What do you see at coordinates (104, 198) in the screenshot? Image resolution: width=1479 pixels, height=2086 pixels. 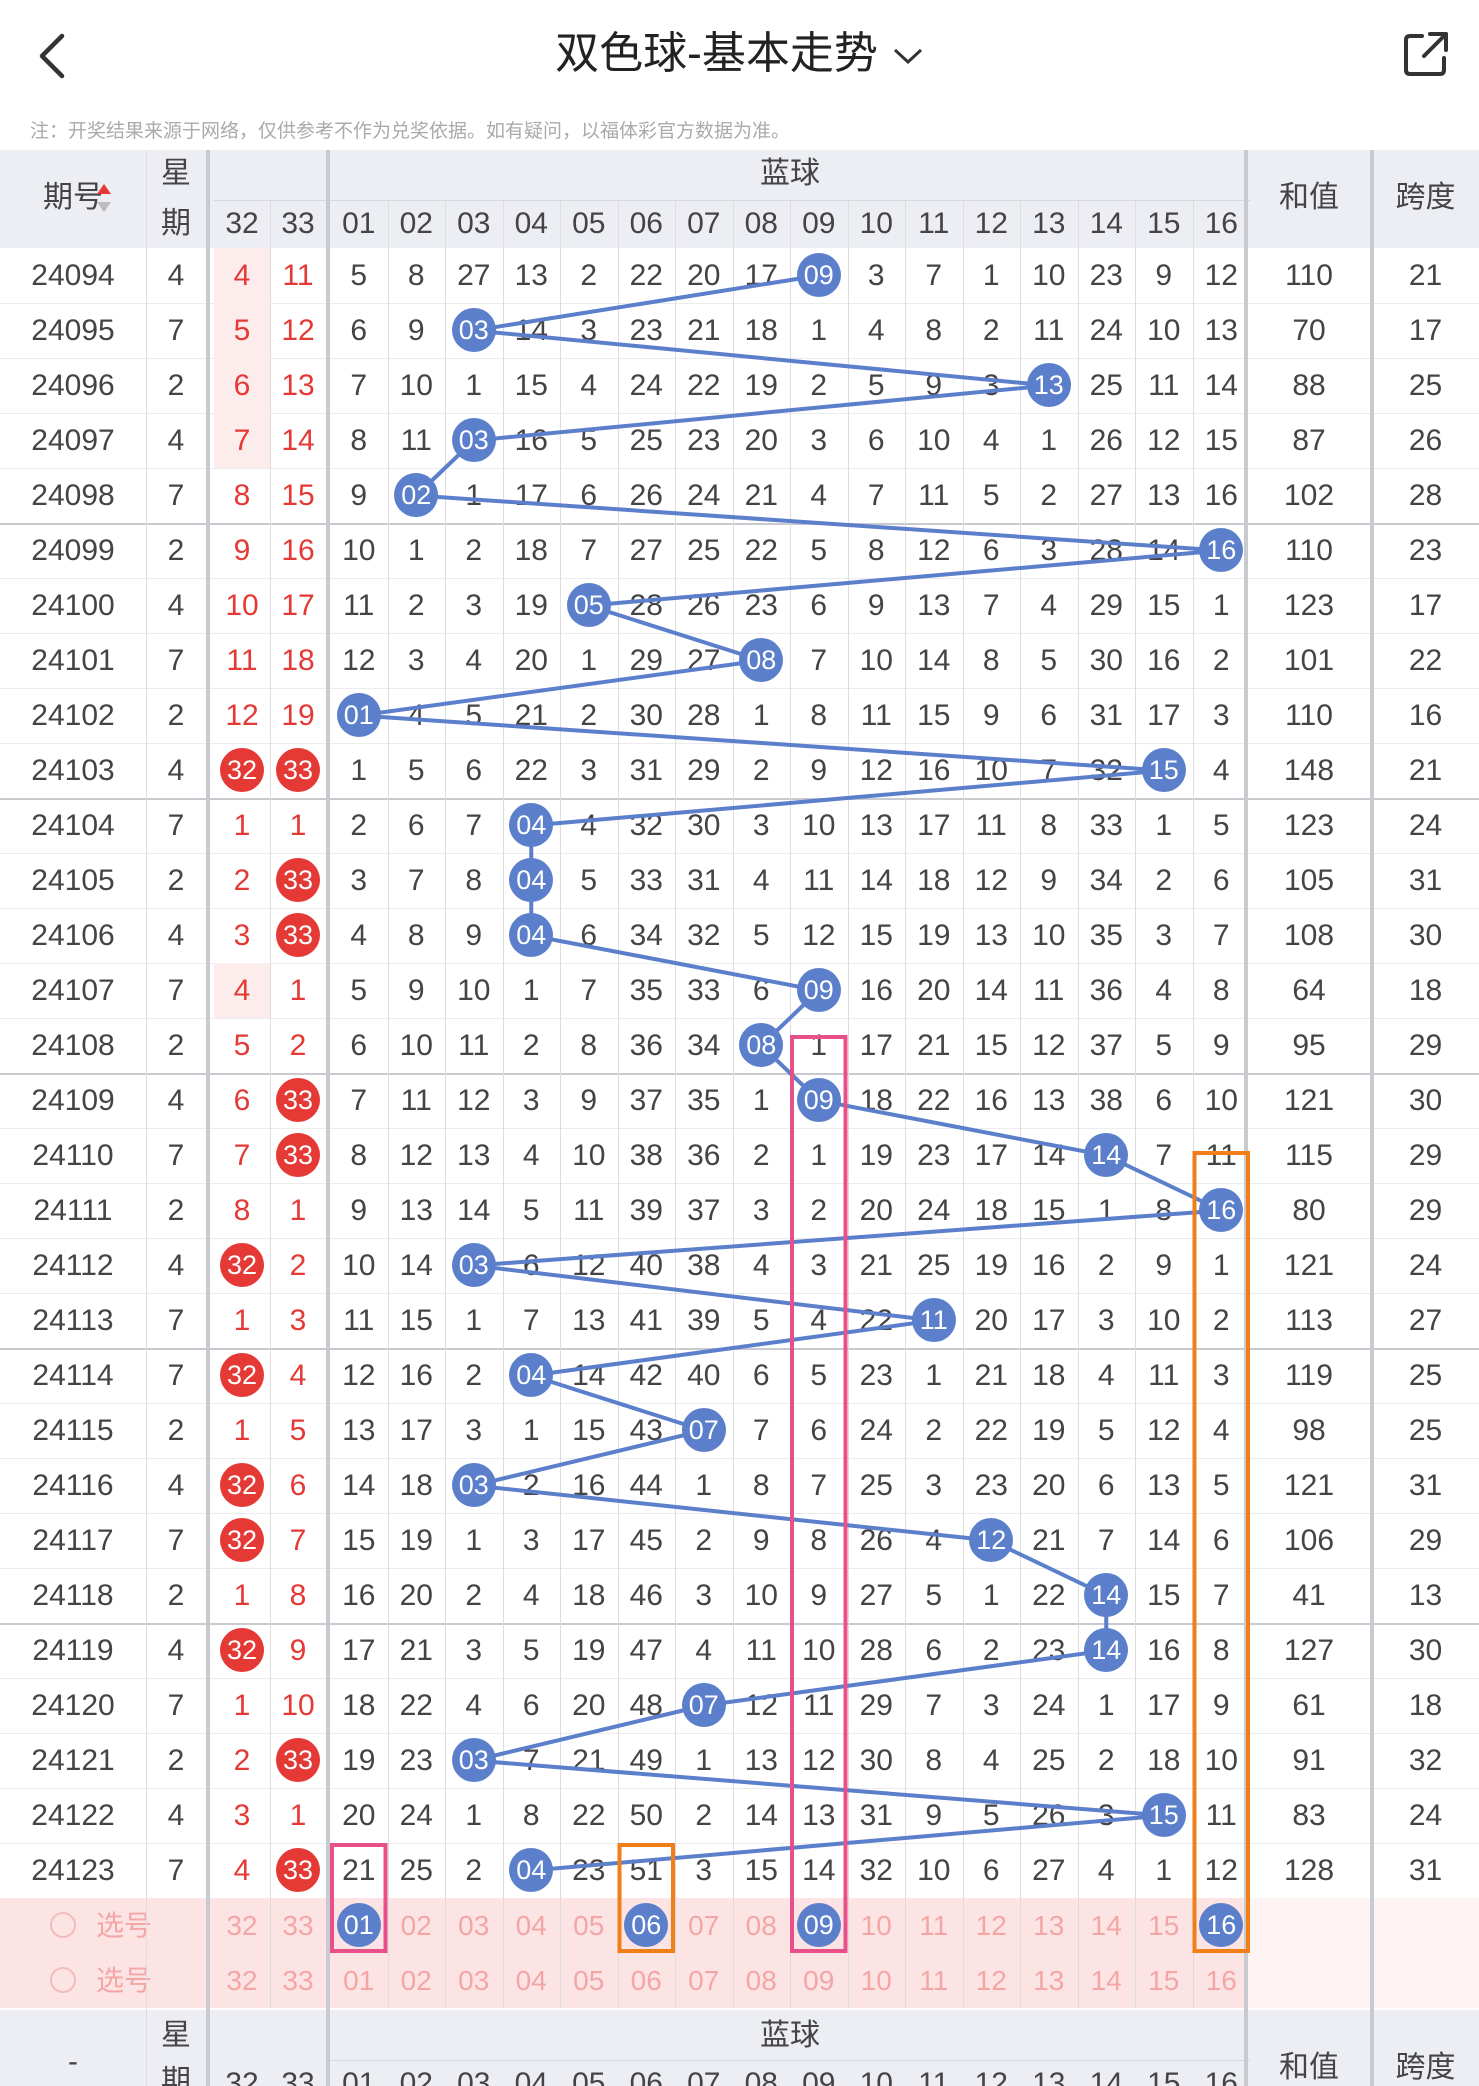 I see `sort-icon` at bounding box center [104, 198].